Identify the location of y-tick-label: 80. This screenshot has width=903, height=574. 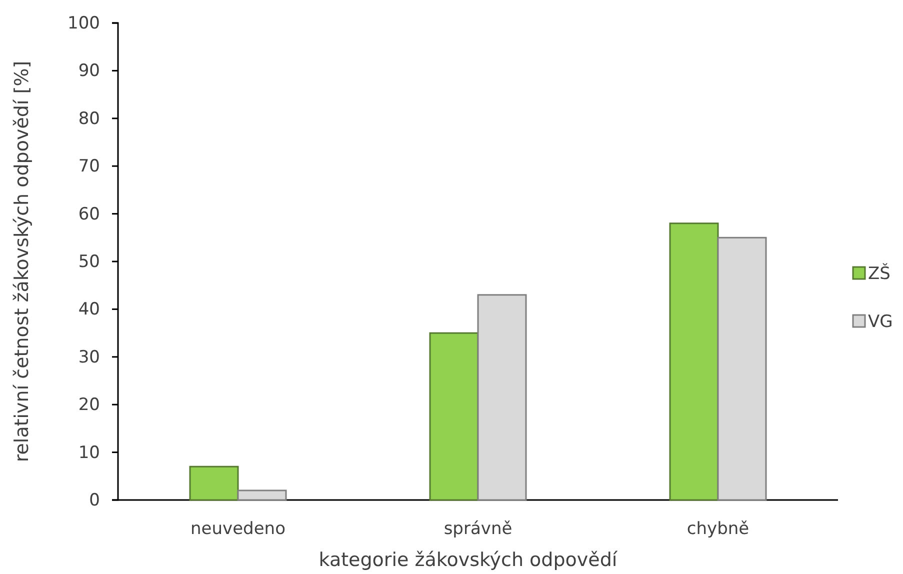
(89, 118).